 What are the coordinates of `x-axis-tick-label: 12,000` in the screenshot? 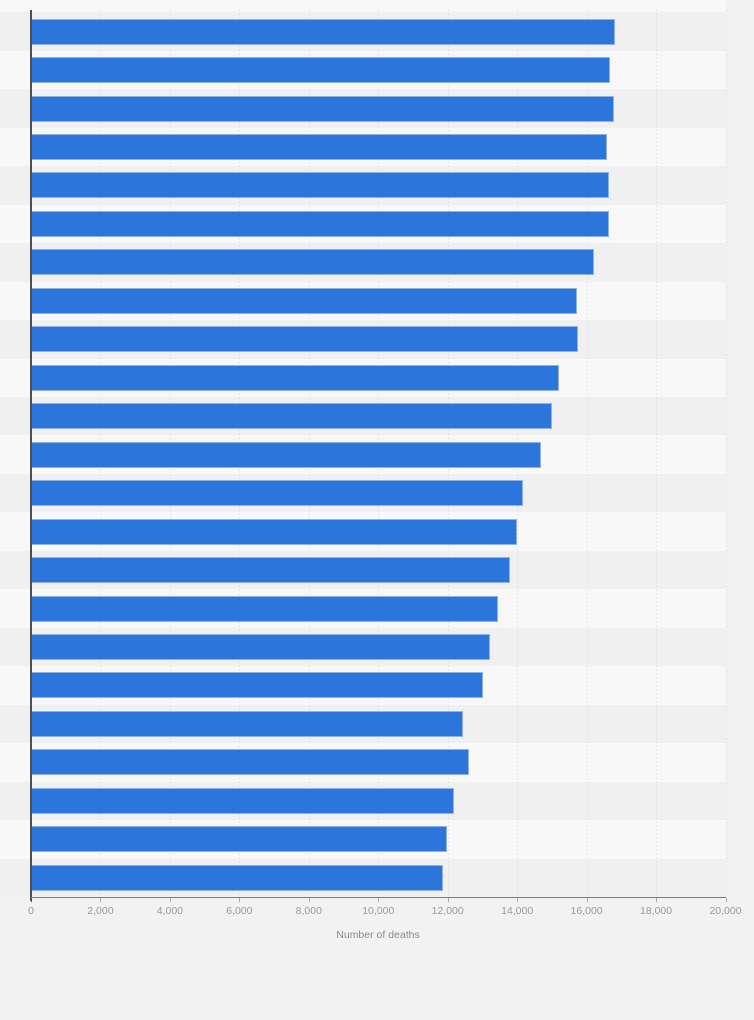 It's located at (447, 911).